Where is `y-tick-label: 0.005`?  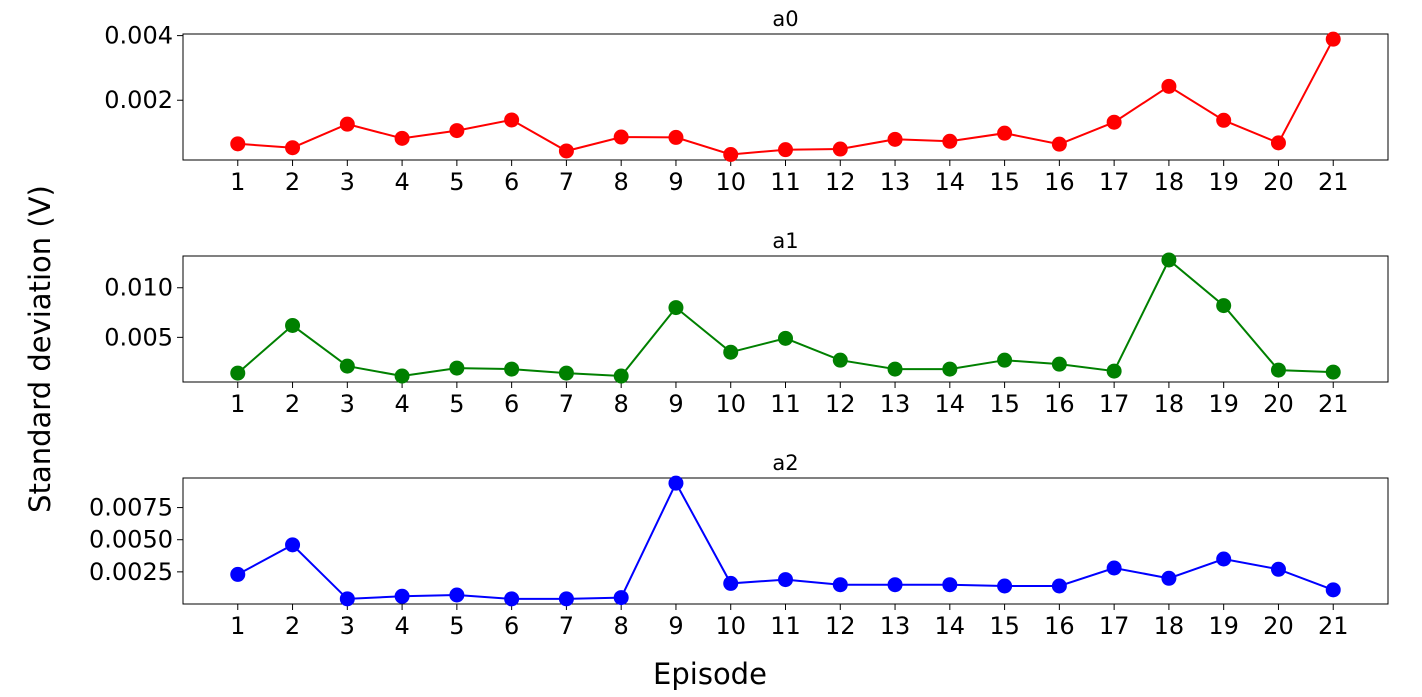 y-tick-label: 0.005 is located at coordinates (138, 337).